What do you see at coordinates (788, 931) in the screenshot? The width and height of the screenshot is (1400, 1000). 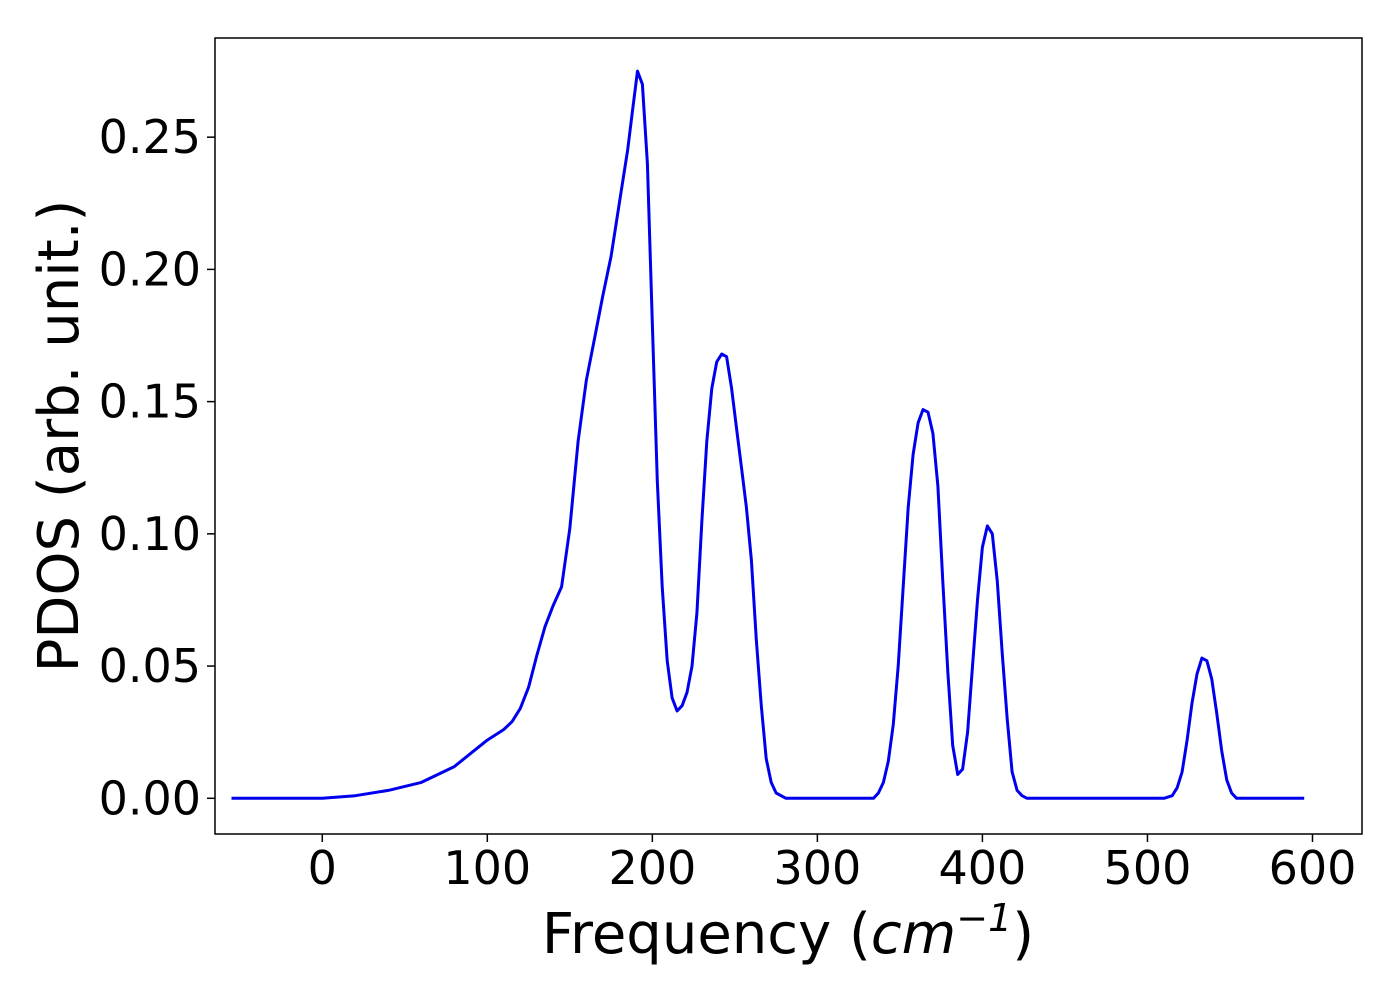 I see `x-axis-label: Frequency (cm−1)` at bounding box center [788, 931].